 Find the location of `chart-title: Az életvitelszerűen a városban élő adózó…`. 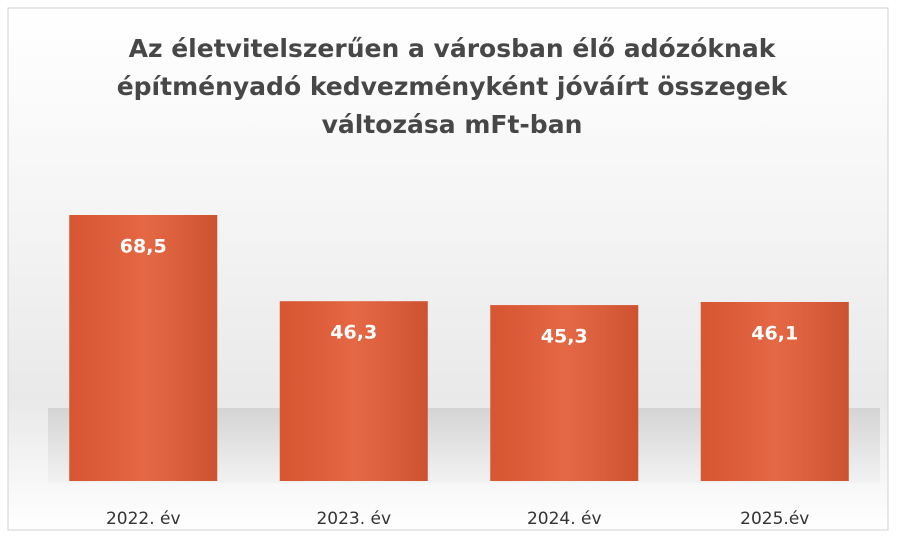

chart-title: Az életvitelszerűen a városban élő adózó… is located at coordinates (453, 48).